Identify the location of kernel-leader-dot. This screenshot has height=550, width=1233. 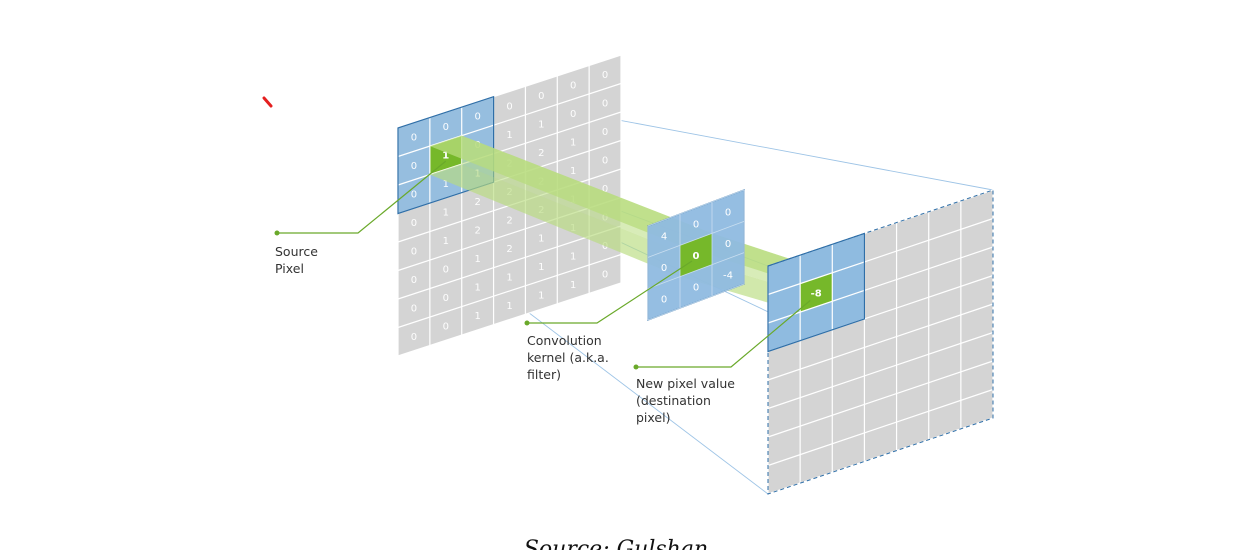
(527, 323).